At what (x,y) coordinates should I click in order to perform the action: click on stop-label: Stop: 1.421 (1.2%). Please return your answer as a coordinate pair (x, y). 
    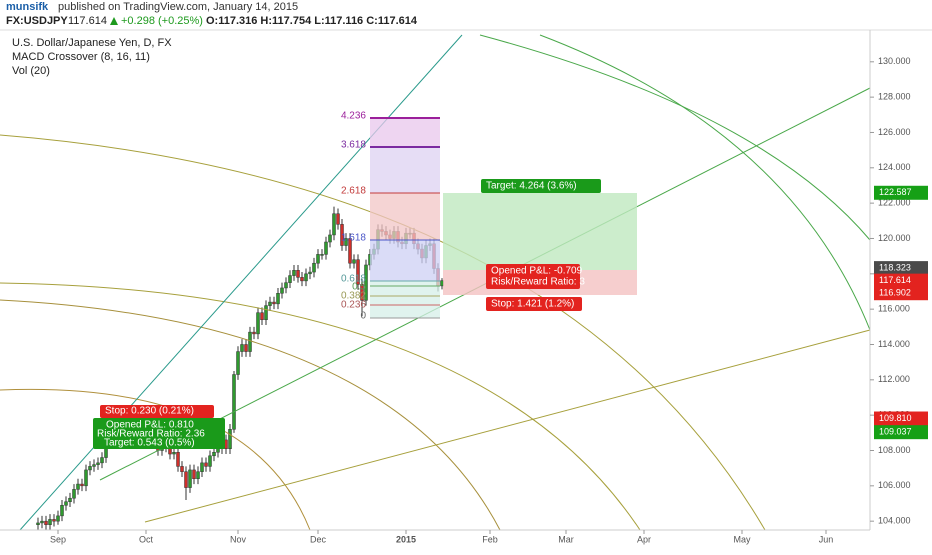
    Looking at the image, I should click on (532, 304).